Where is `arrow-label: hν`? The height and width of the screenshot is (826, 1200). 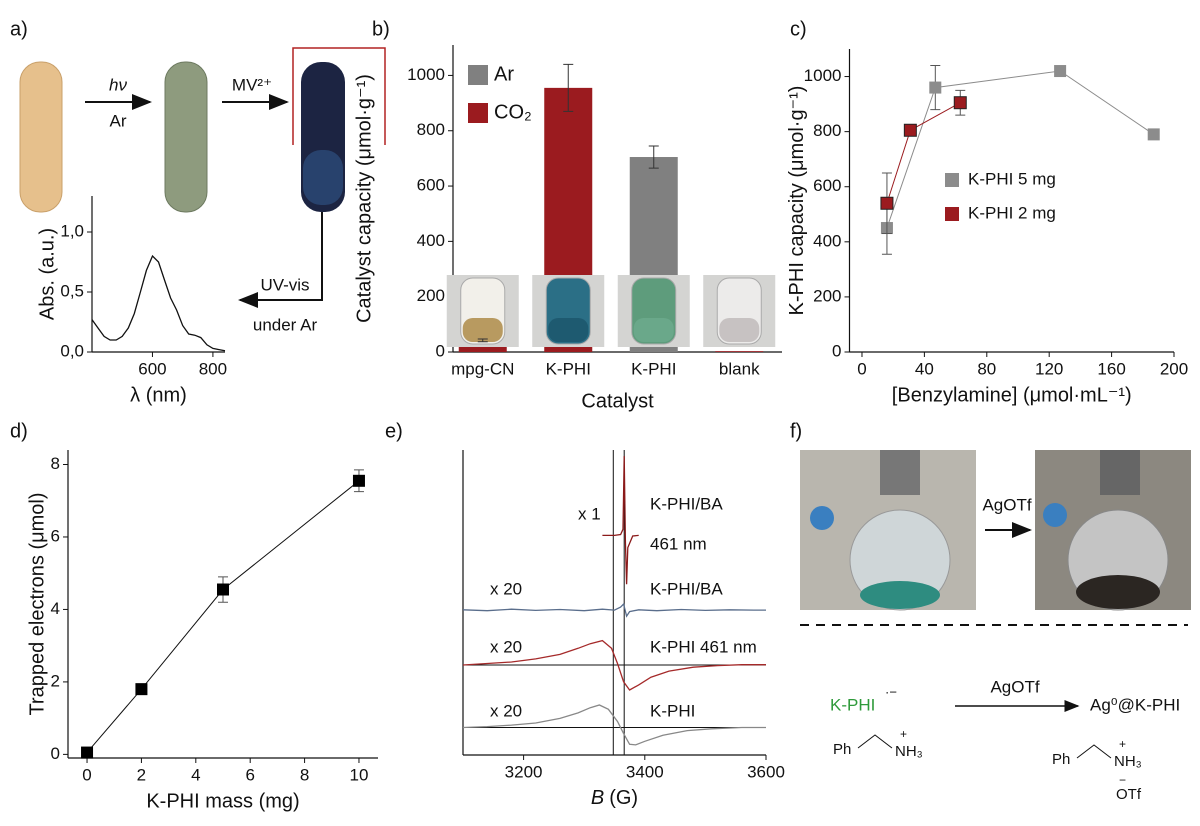 arrow-label: hν is located at coordinates (118, 84).